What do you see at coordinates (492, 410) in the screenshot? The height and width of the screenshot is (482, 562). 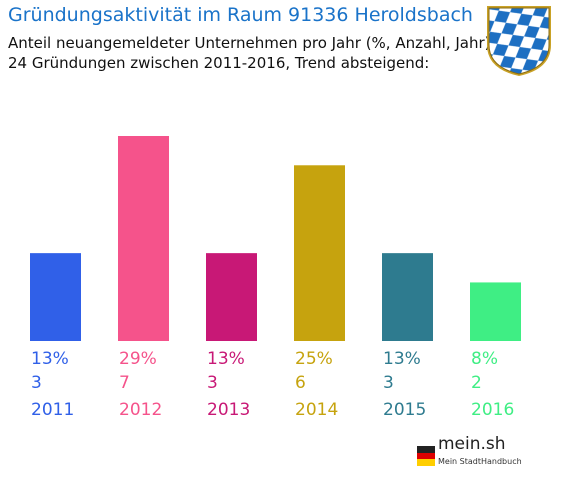 I see `year-label-2016: 2016` at bounding box center [492, 410].